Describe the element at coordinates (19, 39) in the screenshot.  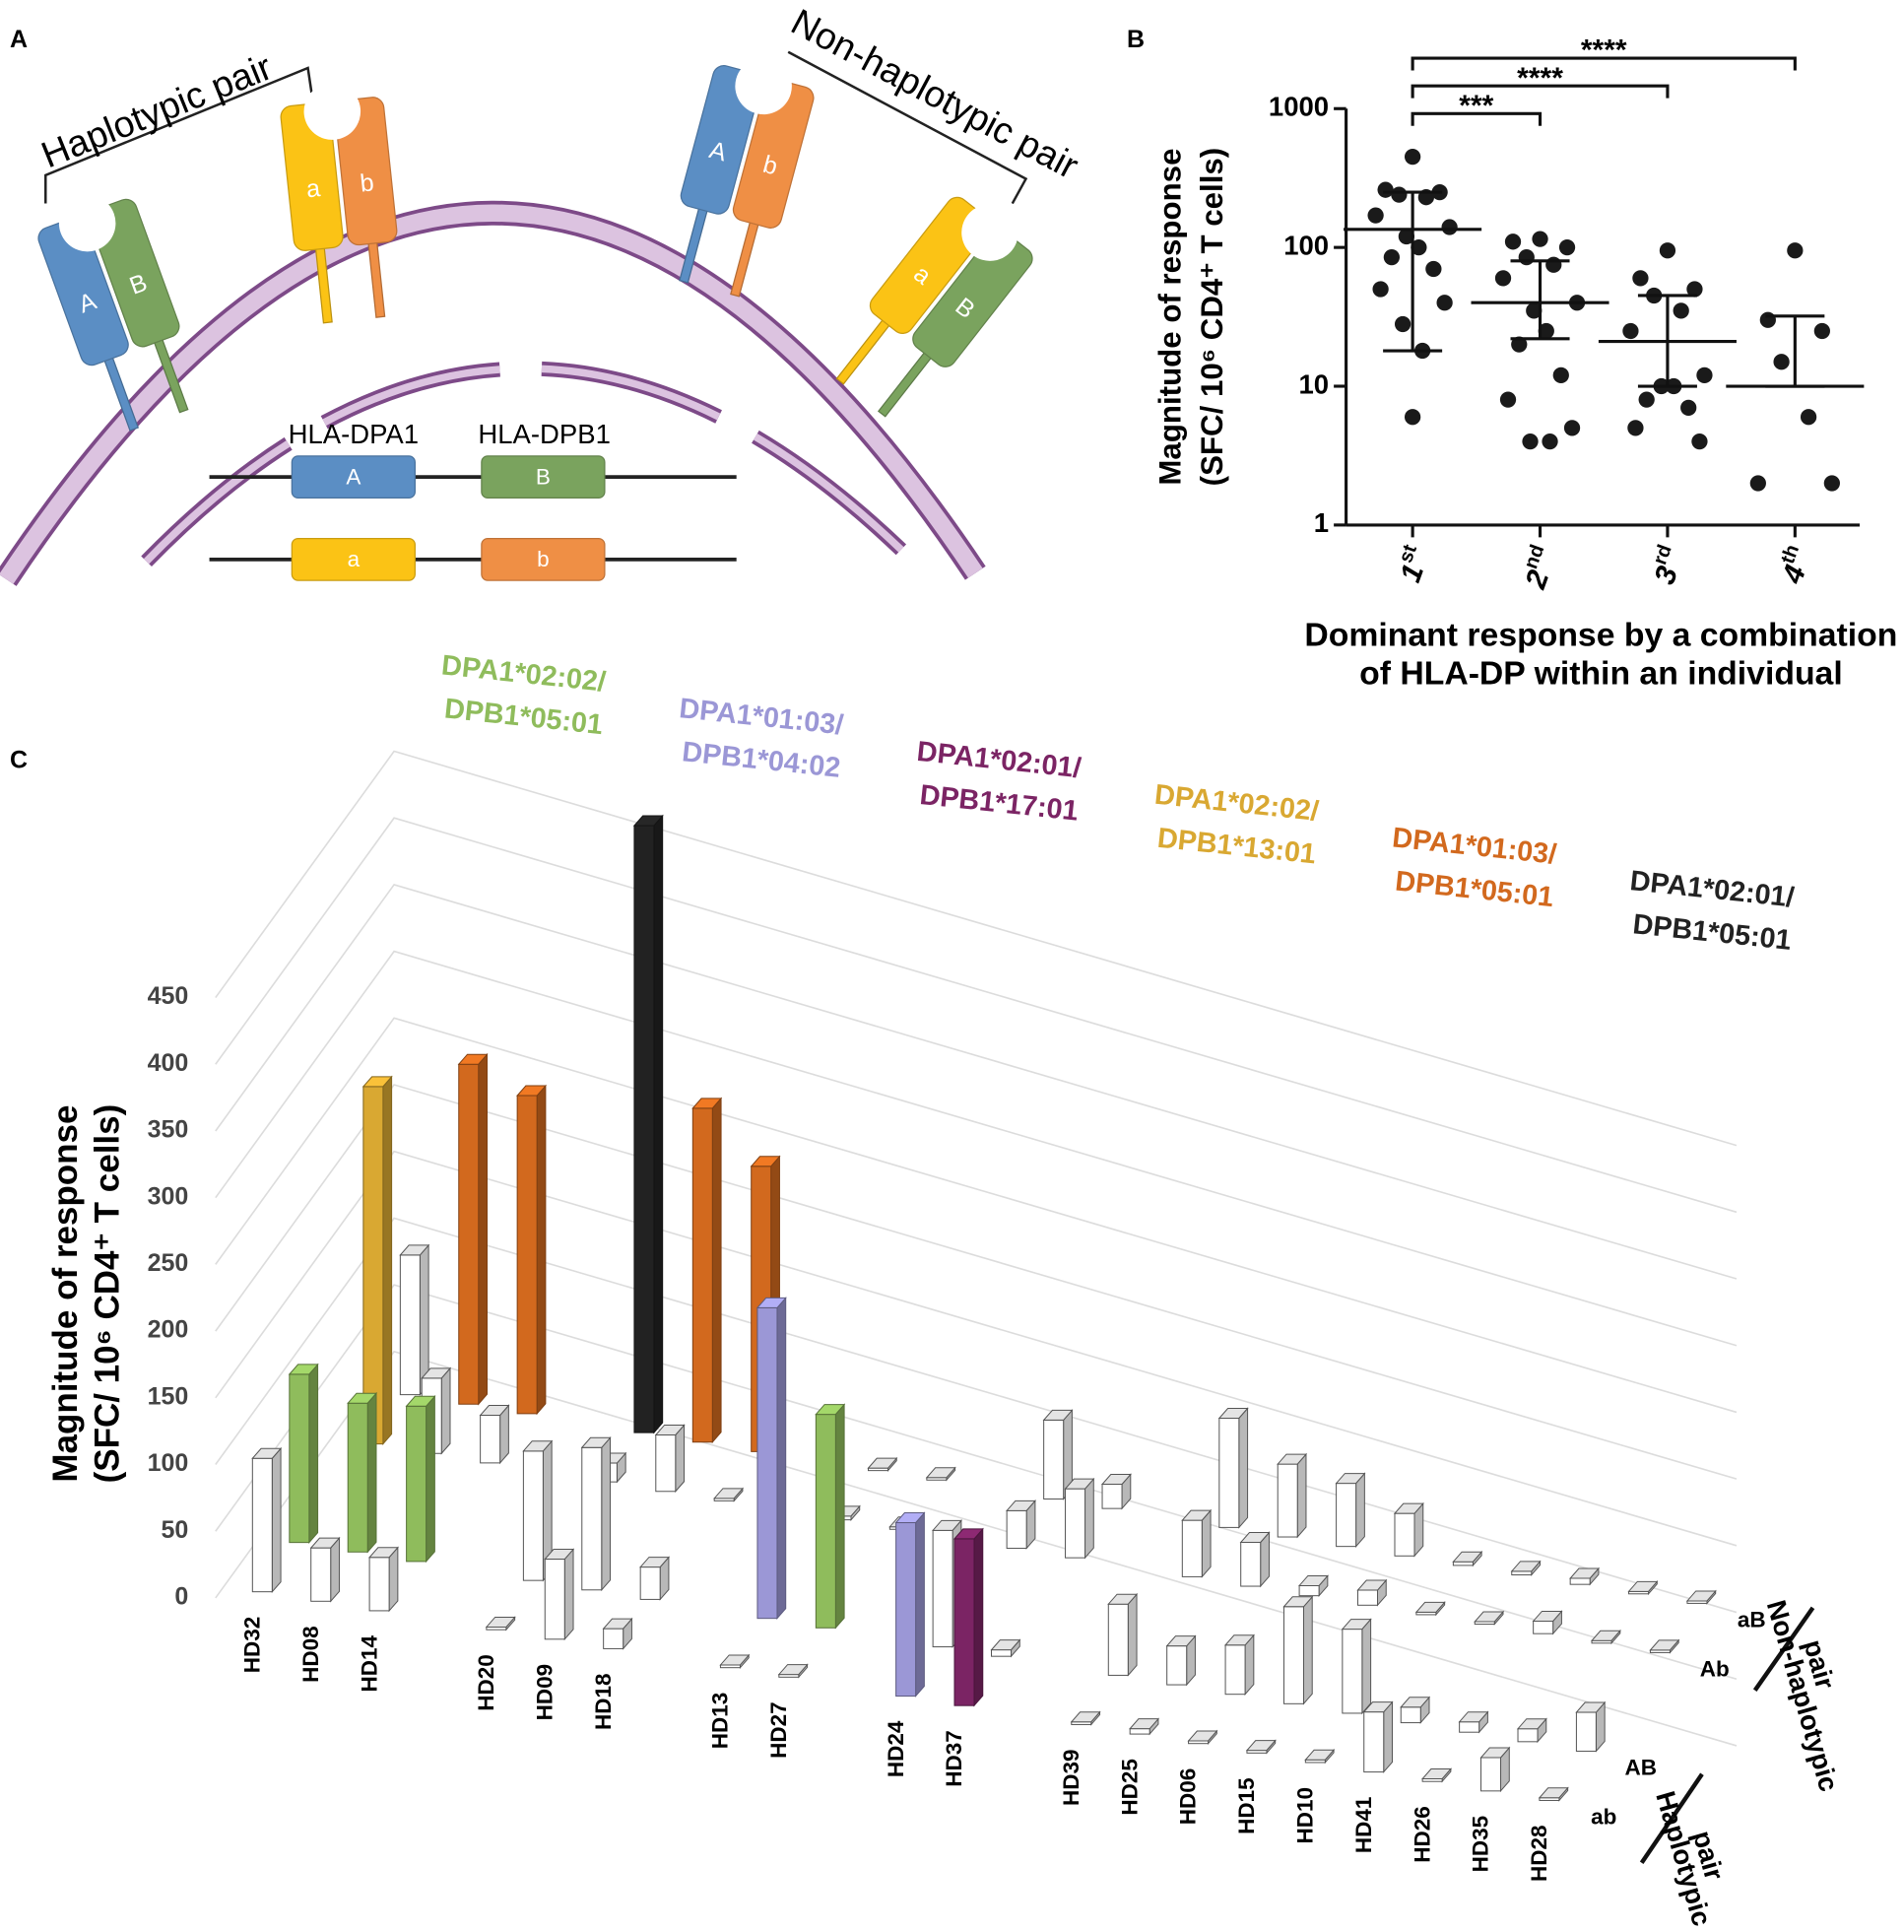
I see `panel-label: A` at that location.